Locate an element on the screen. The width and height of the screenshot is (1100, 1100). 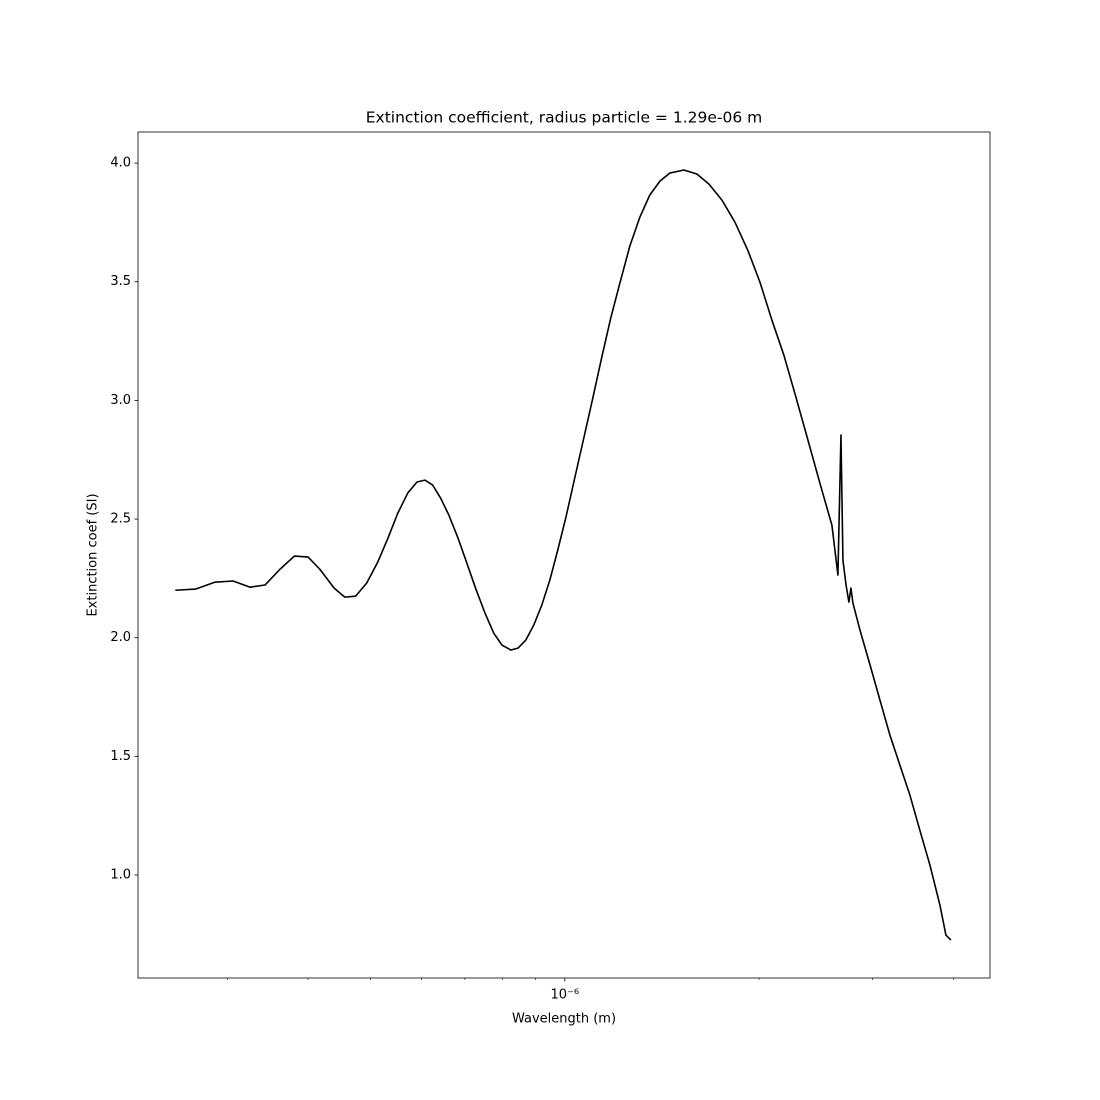
y-tick-label: 1.0 is located at coordinates (120, 875).